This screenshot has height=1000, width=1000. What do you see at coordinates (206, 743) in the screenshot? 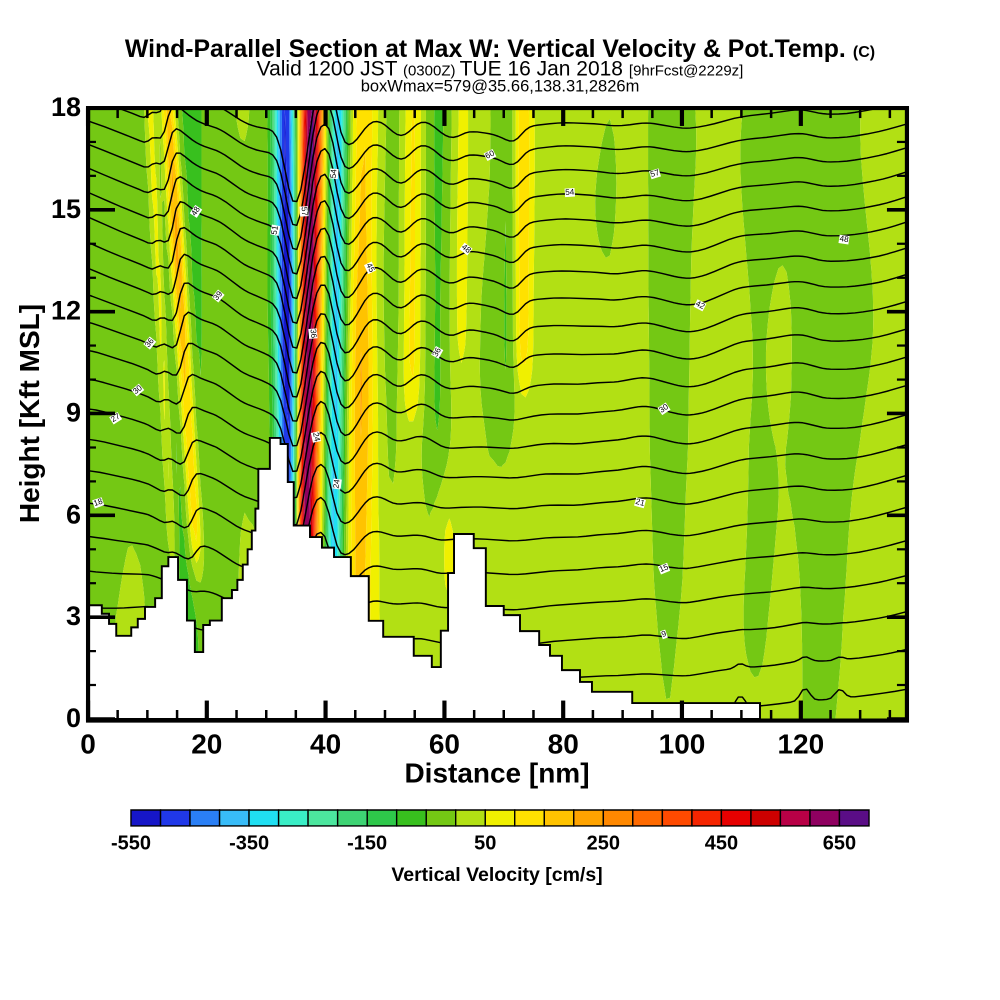
I see `svg-text: 20` at bounding box center [206, 743].